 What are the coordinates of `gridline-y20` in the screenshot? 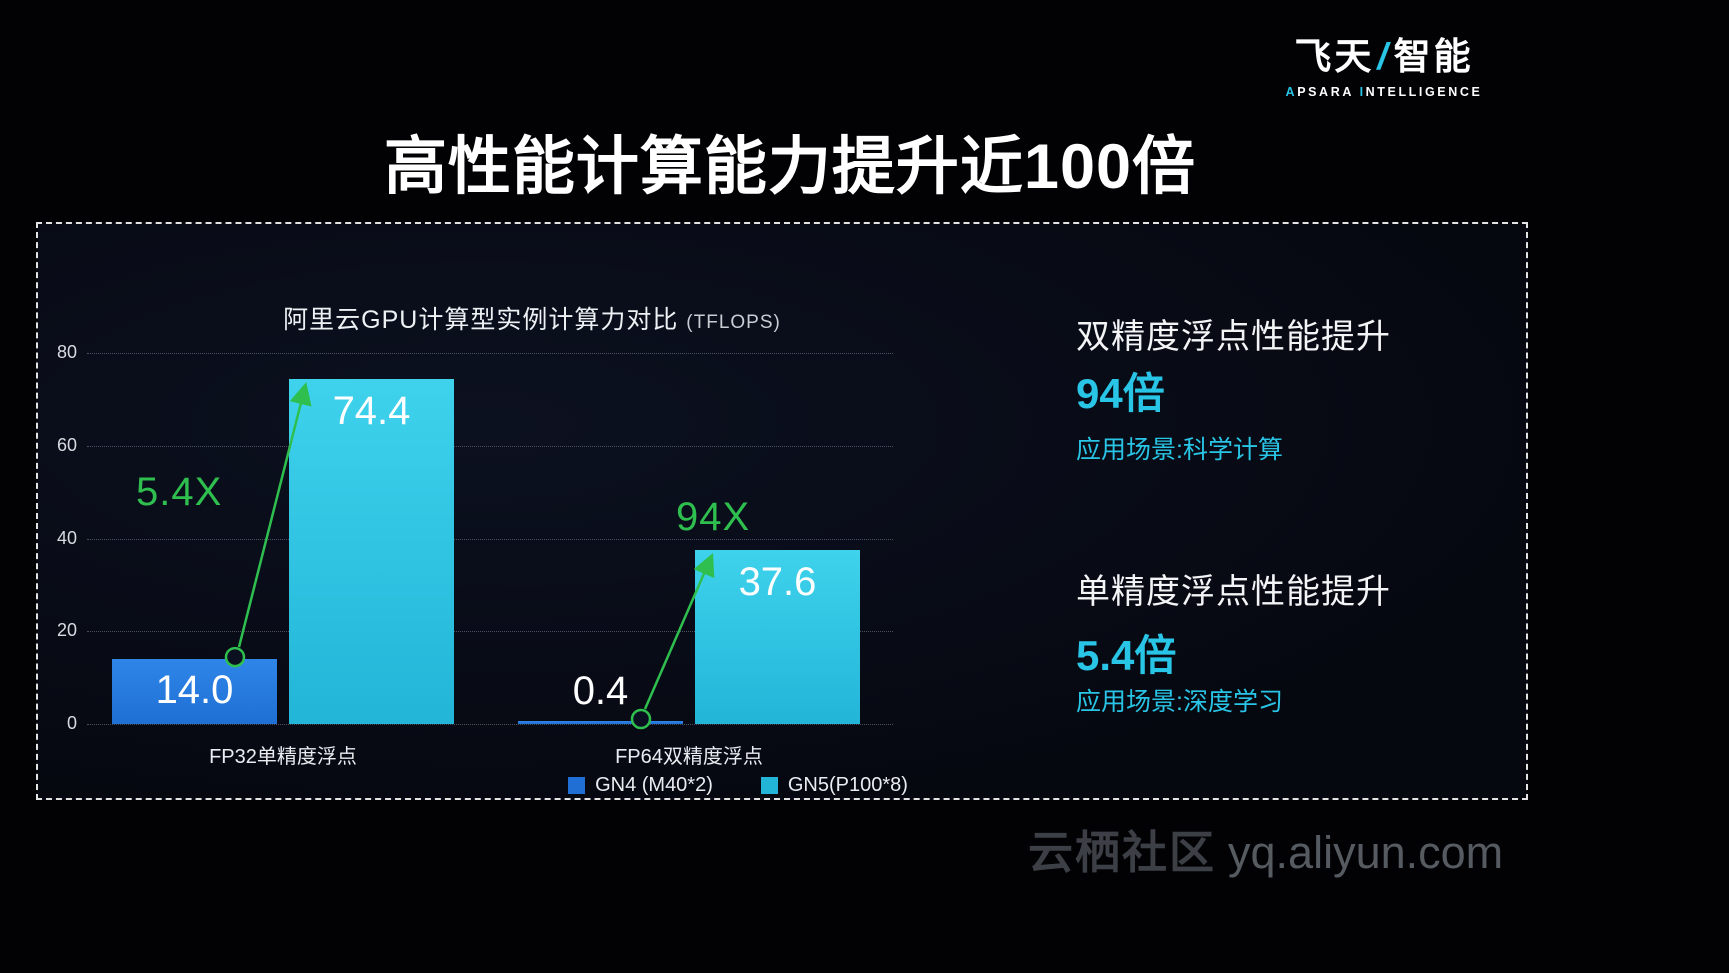 It's located at (490, 632).